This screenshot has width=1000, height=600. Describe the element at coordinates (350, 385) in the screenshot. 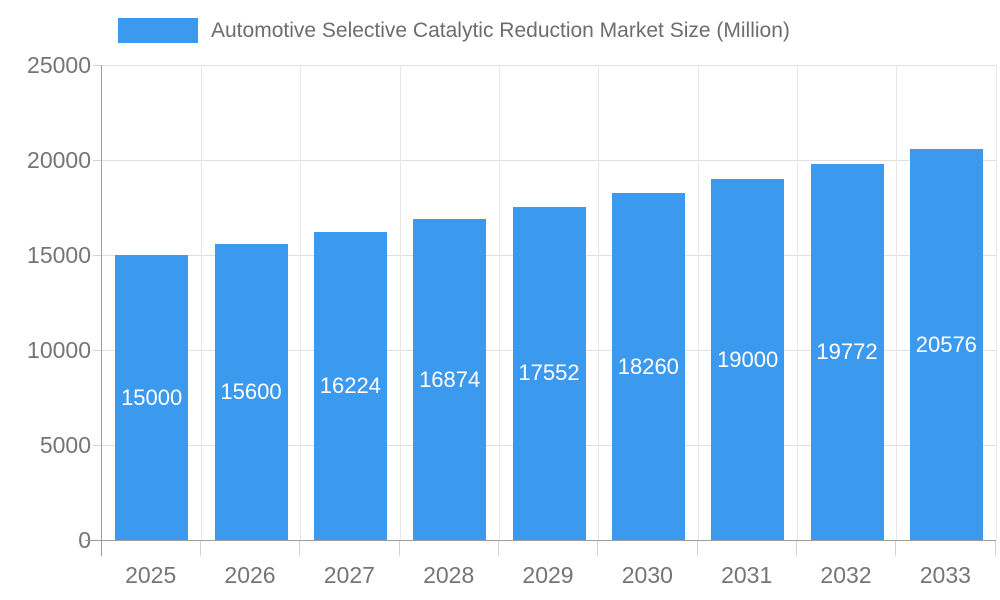

I see `bar-2027` at that location.